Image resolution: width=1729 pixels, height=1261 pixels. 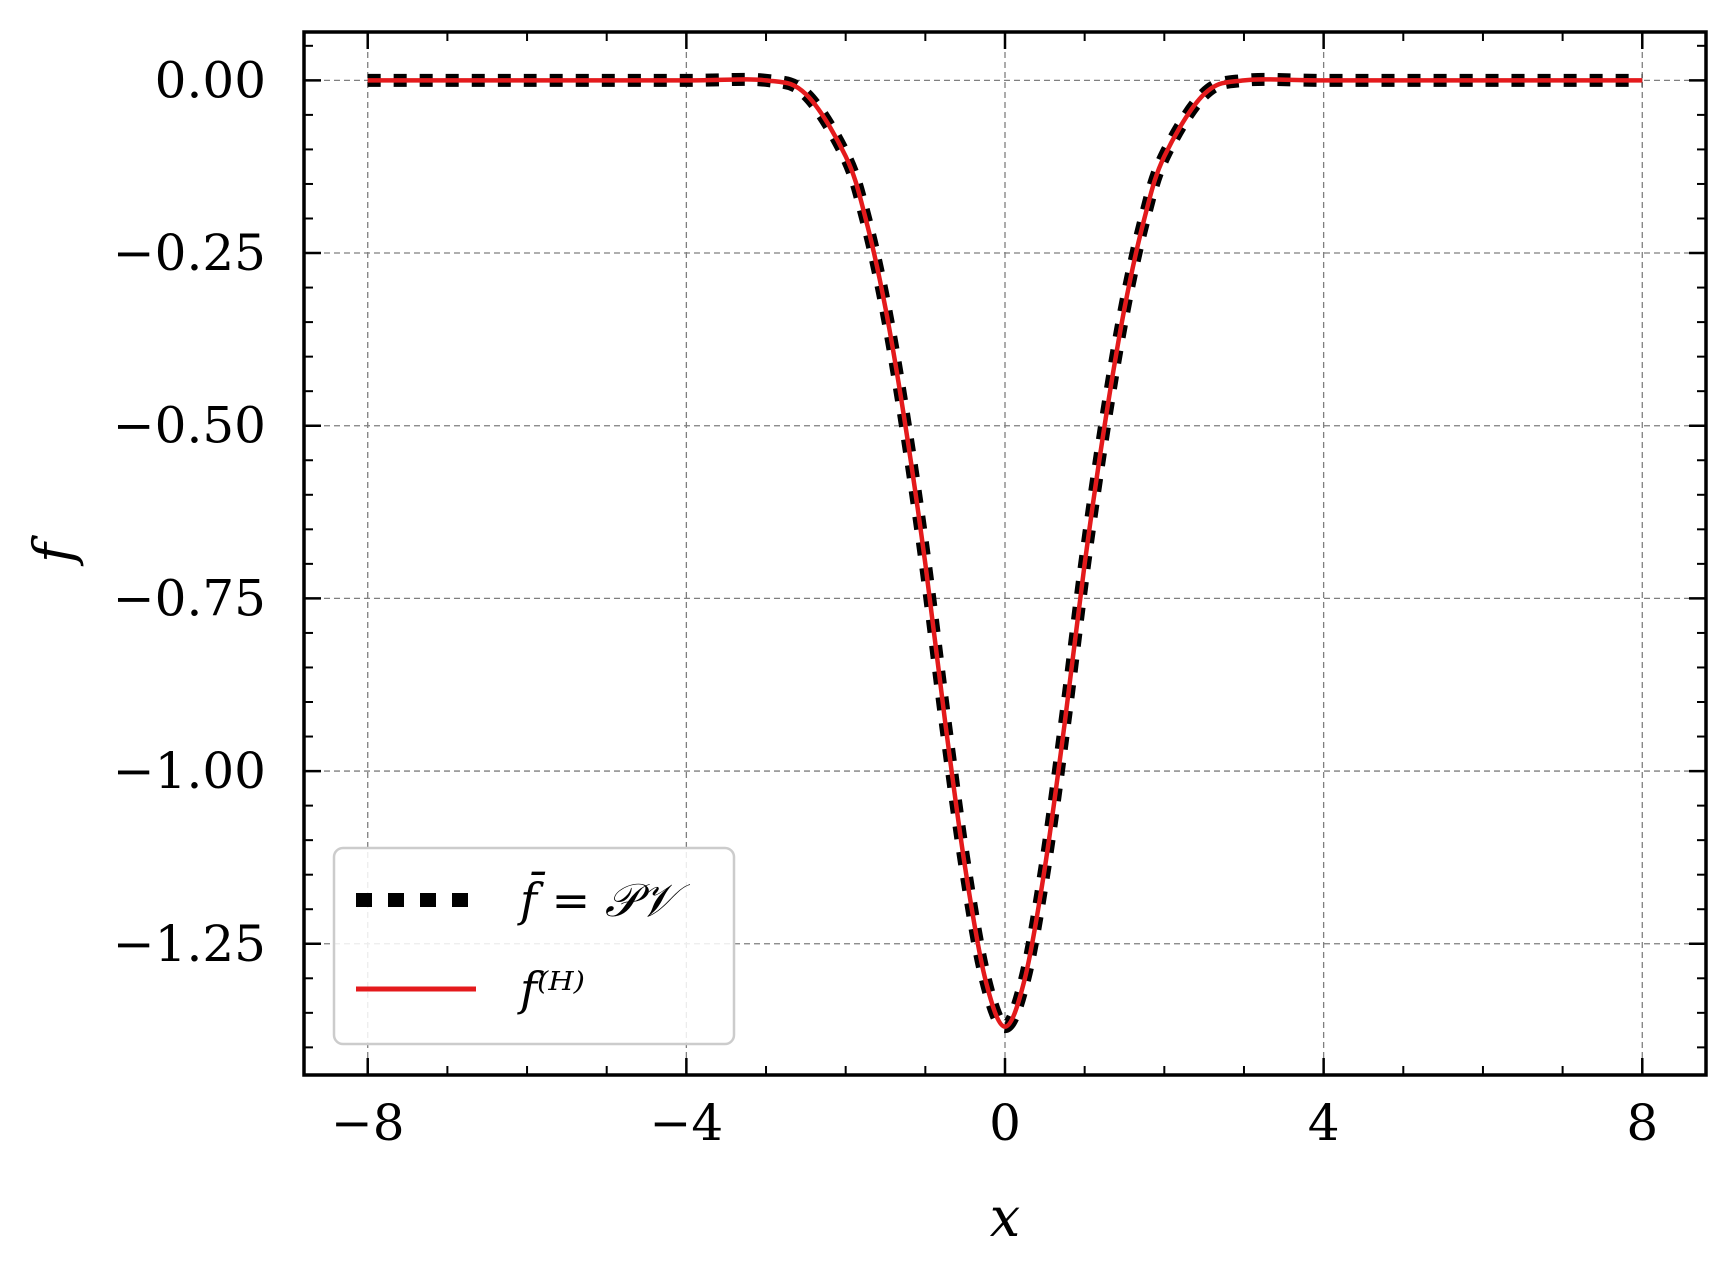 I want to click on x-tick-label: 0, so click(x=1005, y=1123).